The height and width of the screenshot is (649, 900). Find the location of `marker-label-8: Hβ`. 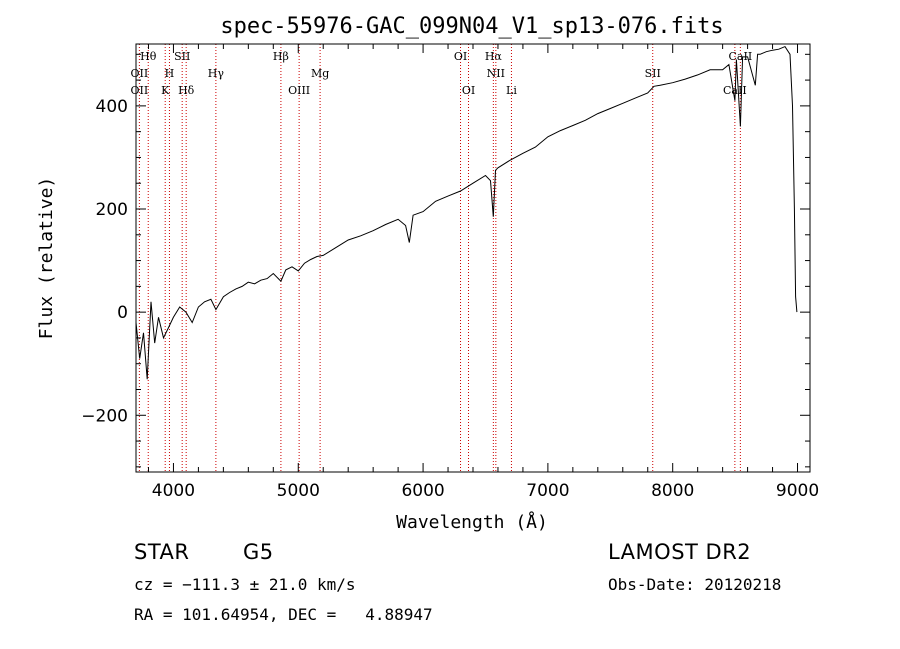

marker-label-8: Hβ is located at coordinates (281, 56).